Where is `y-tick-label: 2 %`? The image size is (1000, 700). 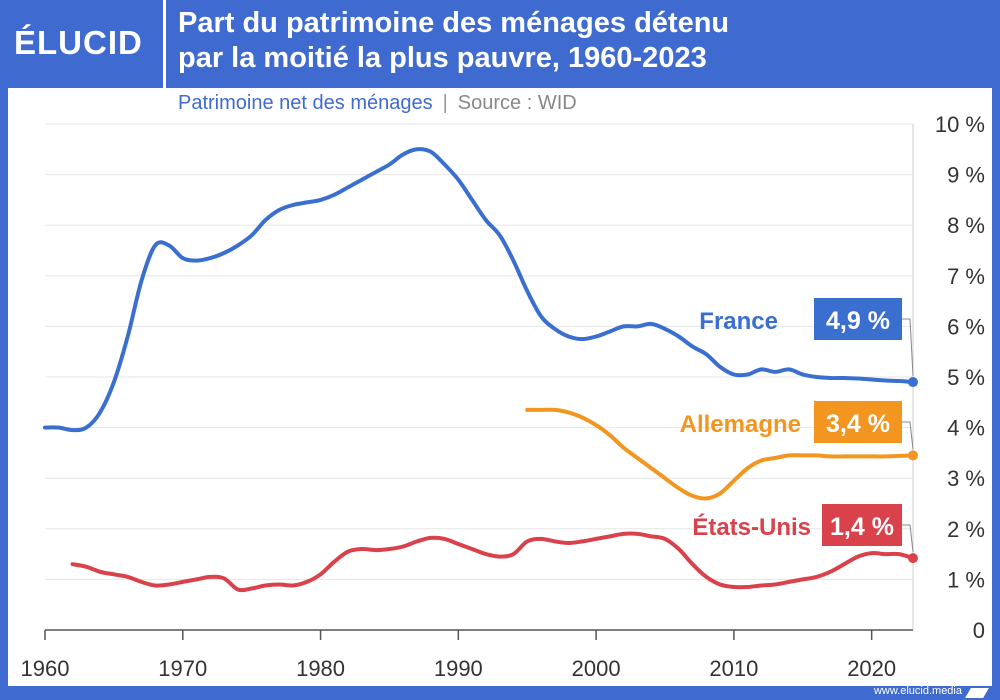 y-tick-label: 2 % is located at coordinates (966, 529).